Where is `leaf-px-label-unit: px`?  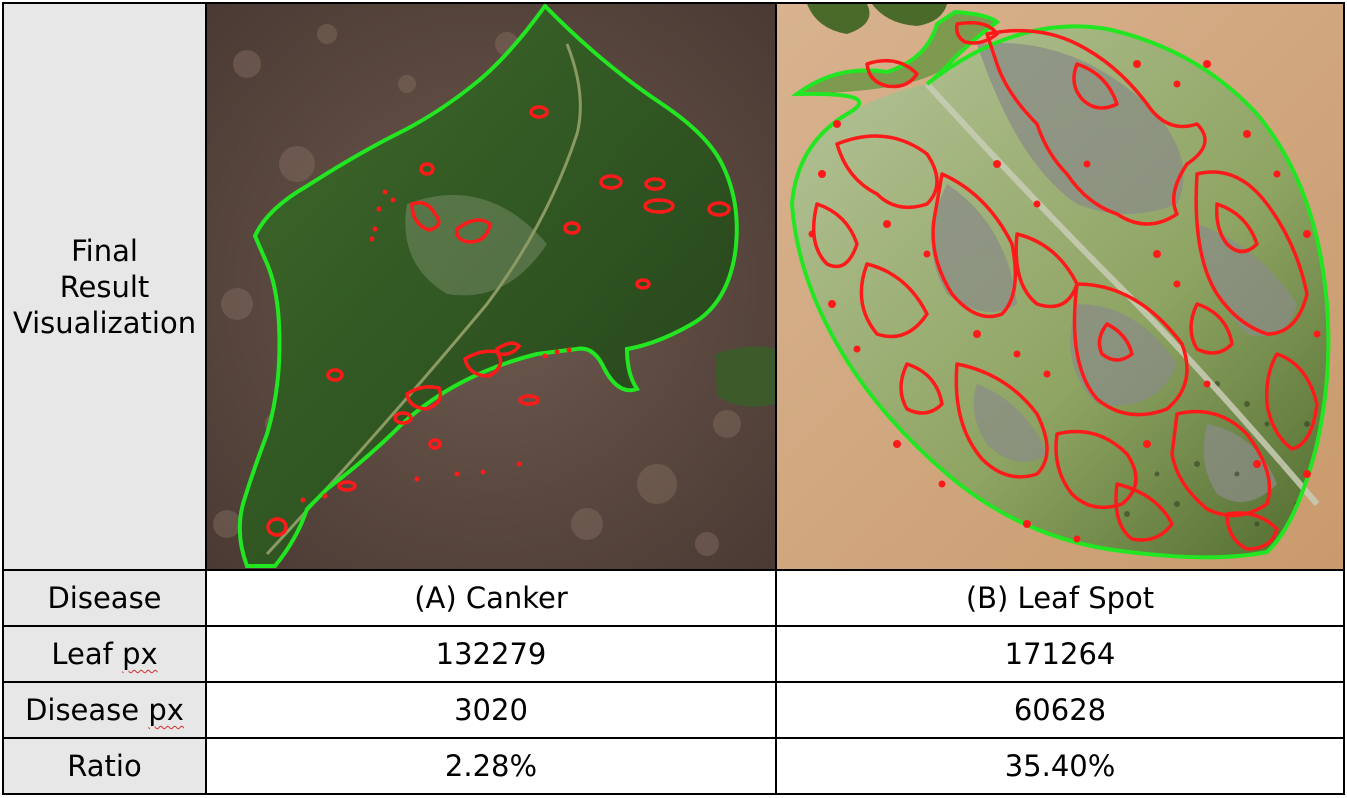 leaf-px-label-unit: px is located at coordinates (140, 654).